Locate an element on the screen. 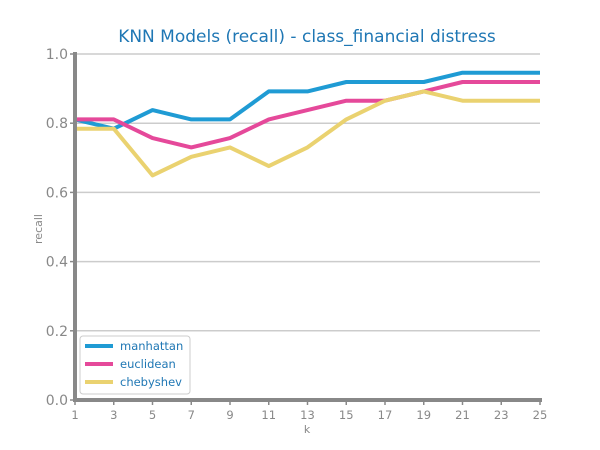 The width and height of the screenshot is (600, 450). y-tick-label: 1.0 is located at coordinates (57, 55).